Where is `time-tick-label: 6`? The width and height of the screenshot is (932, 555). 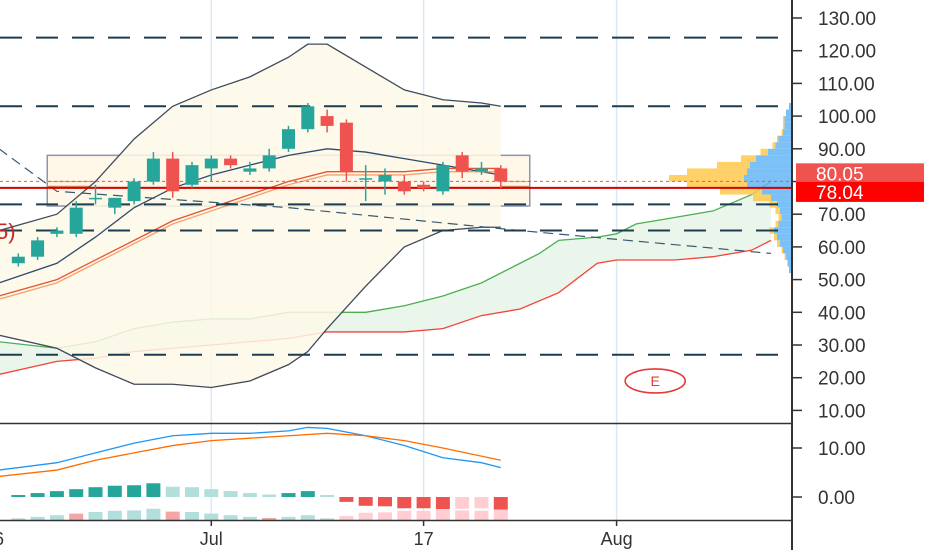 time-tick-label: 6 is located at coordinates (2, 539).